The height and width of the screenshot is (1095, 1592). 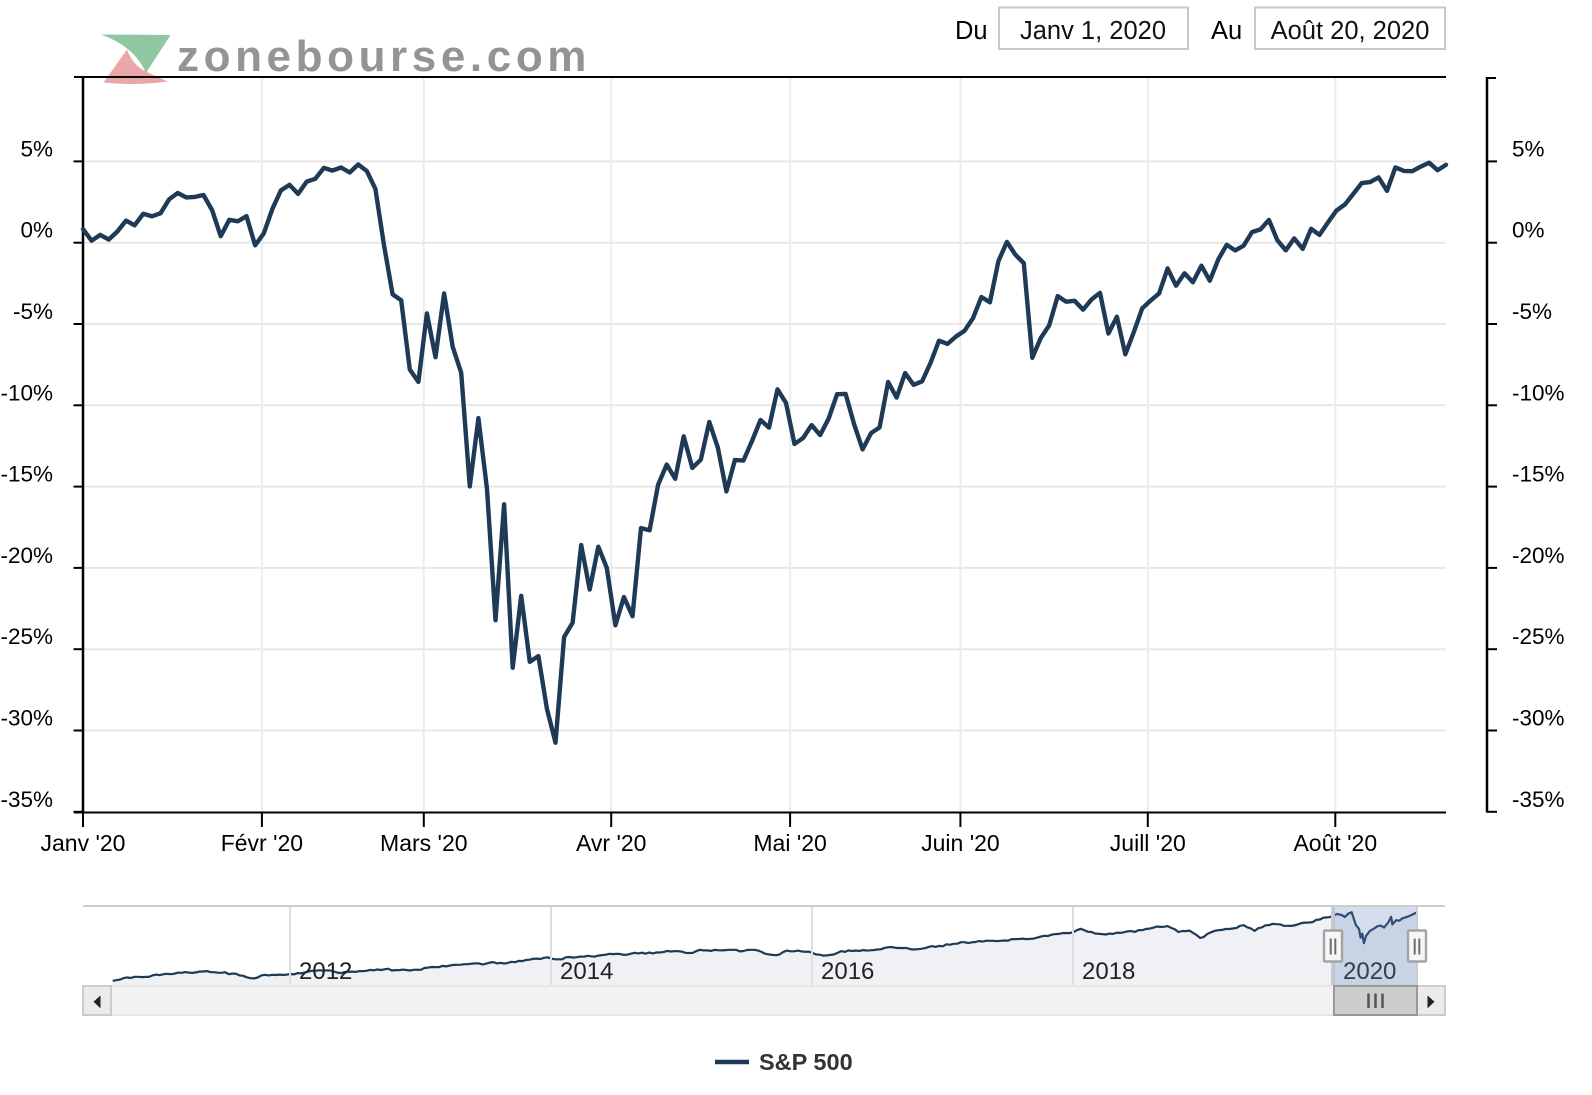 I want to click on svg-text: 2012, so click(x=325, y=971).